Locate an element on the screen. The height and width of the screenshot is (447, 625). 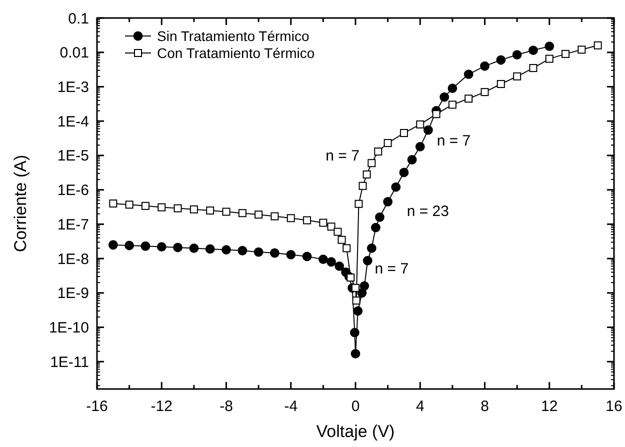
y-tick-label: 1E-4 is located at coordinates (73, 121).